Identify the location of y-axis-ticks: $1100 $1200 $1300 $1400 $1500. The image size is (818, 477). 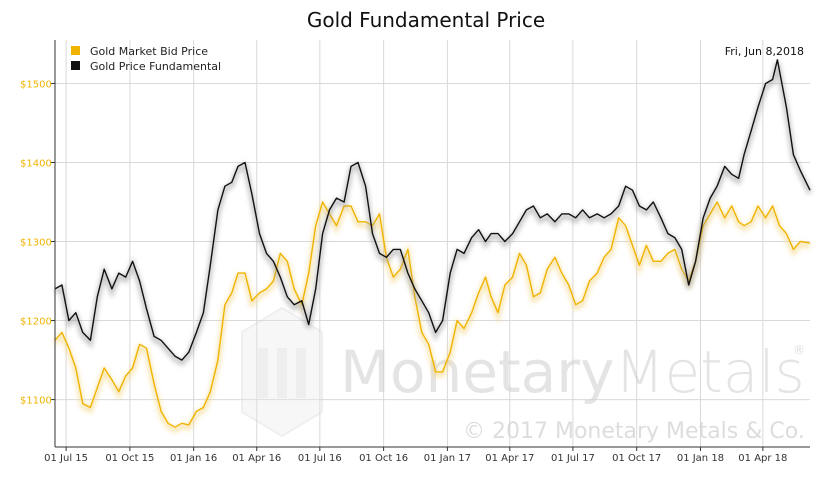
(37, 243).